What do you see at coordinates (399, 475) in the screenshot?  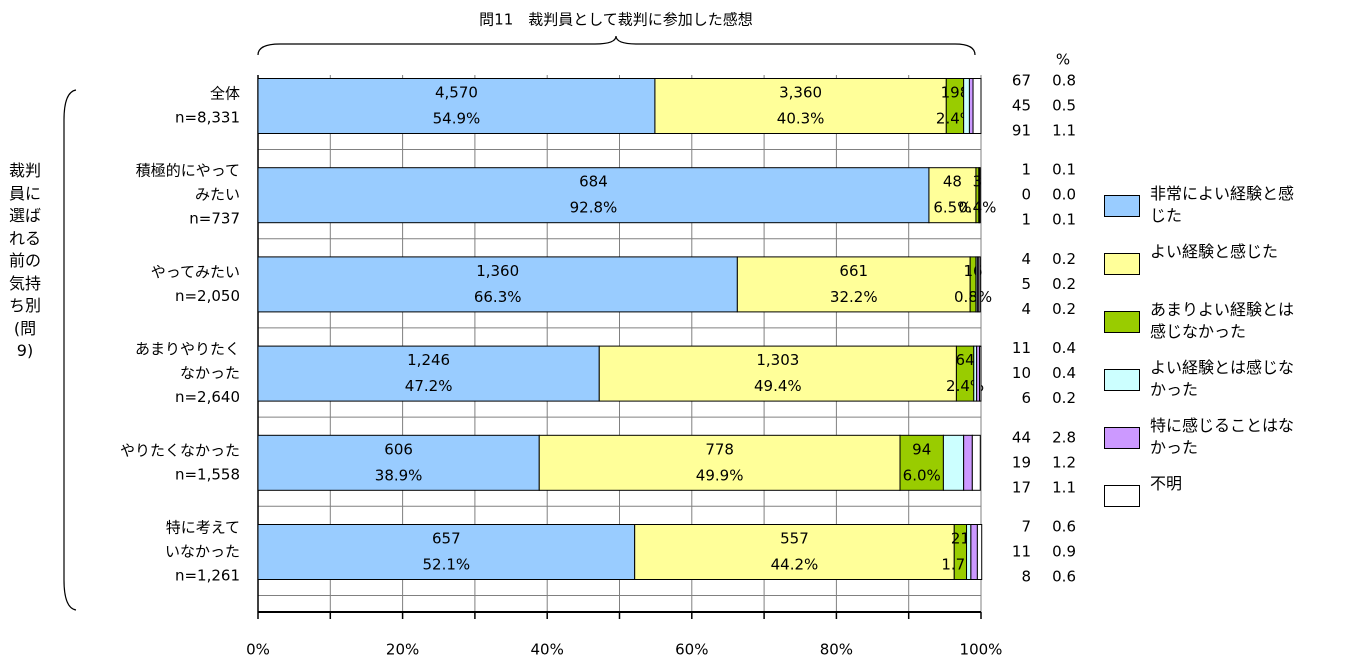 I see `value-label: 38.9%` at bounding box center [399, 475].